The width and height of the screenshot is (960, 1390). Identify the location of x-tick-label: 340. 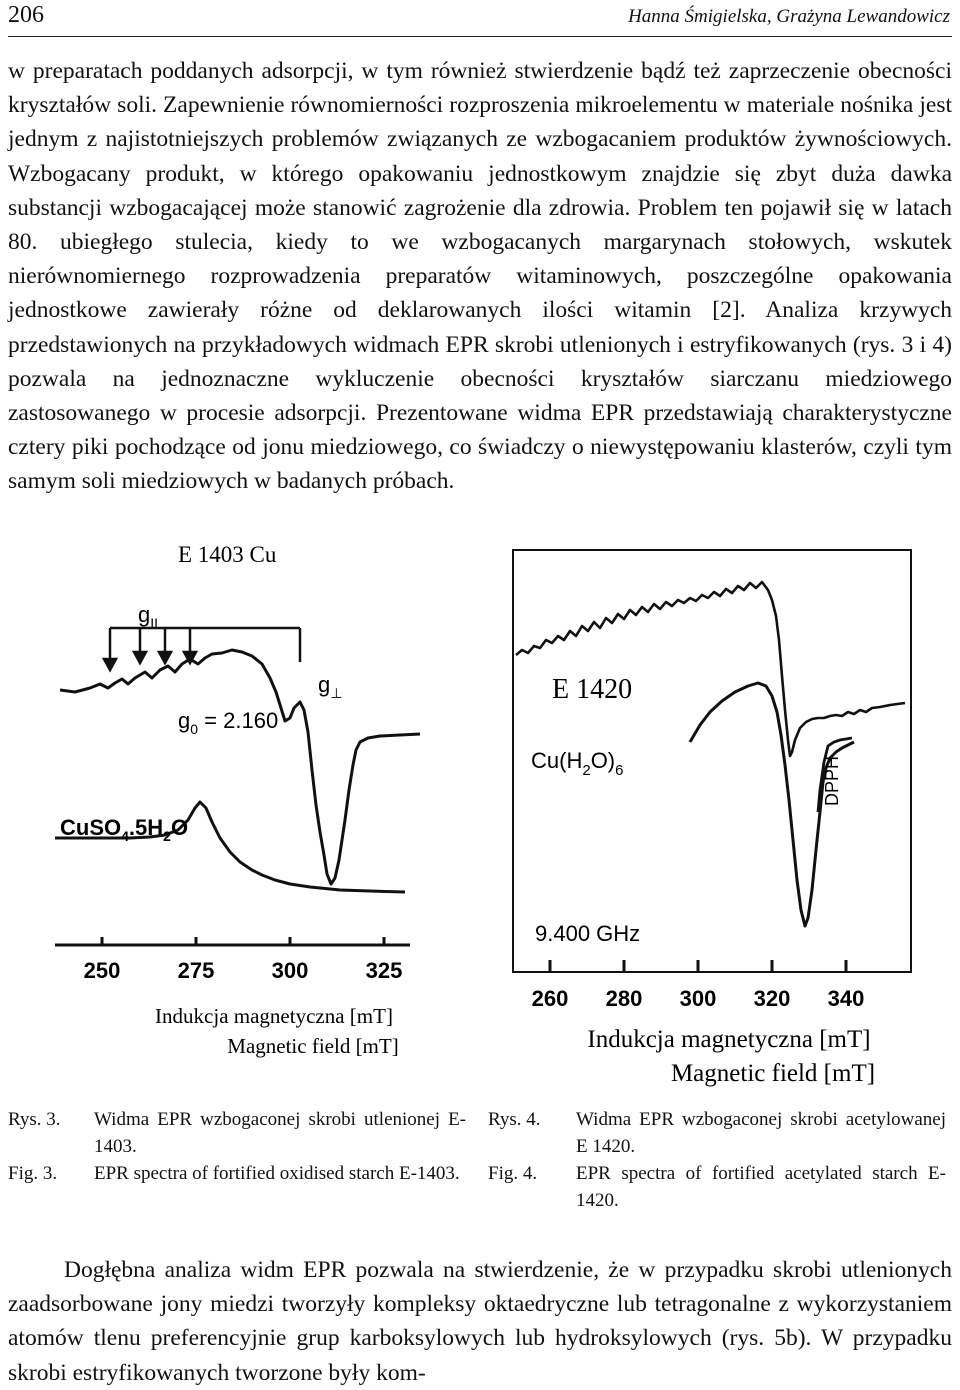
(846, 998).